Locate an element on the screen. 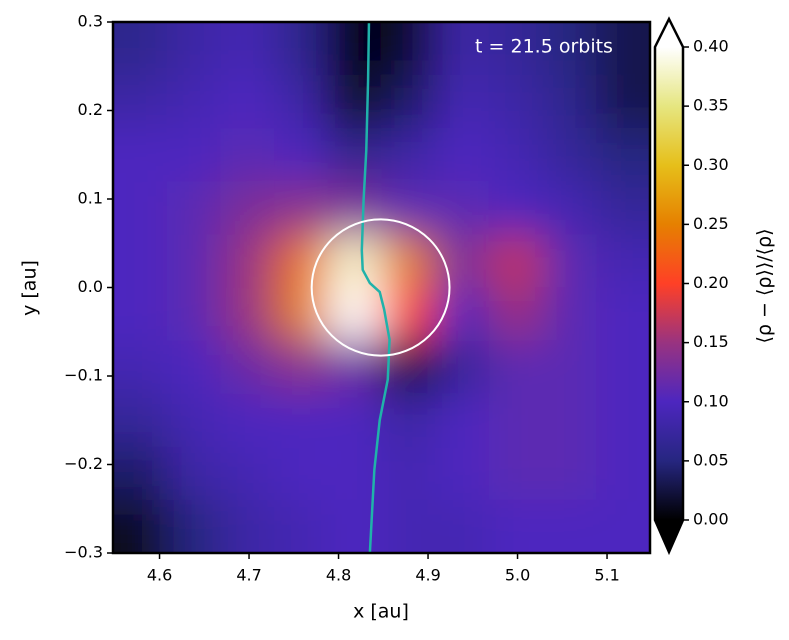 This screenshot has height=640, width=789. colorbar-tick-label: 0.15 is located at coordinates (711, 341).